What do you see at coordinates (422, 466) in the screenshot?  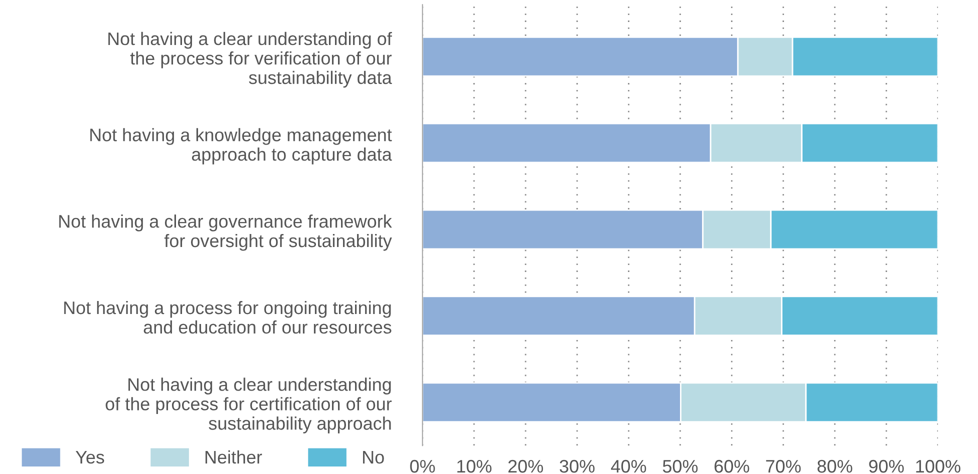 I see `x-tick-label: 0%` at bounding box center [422, 466].